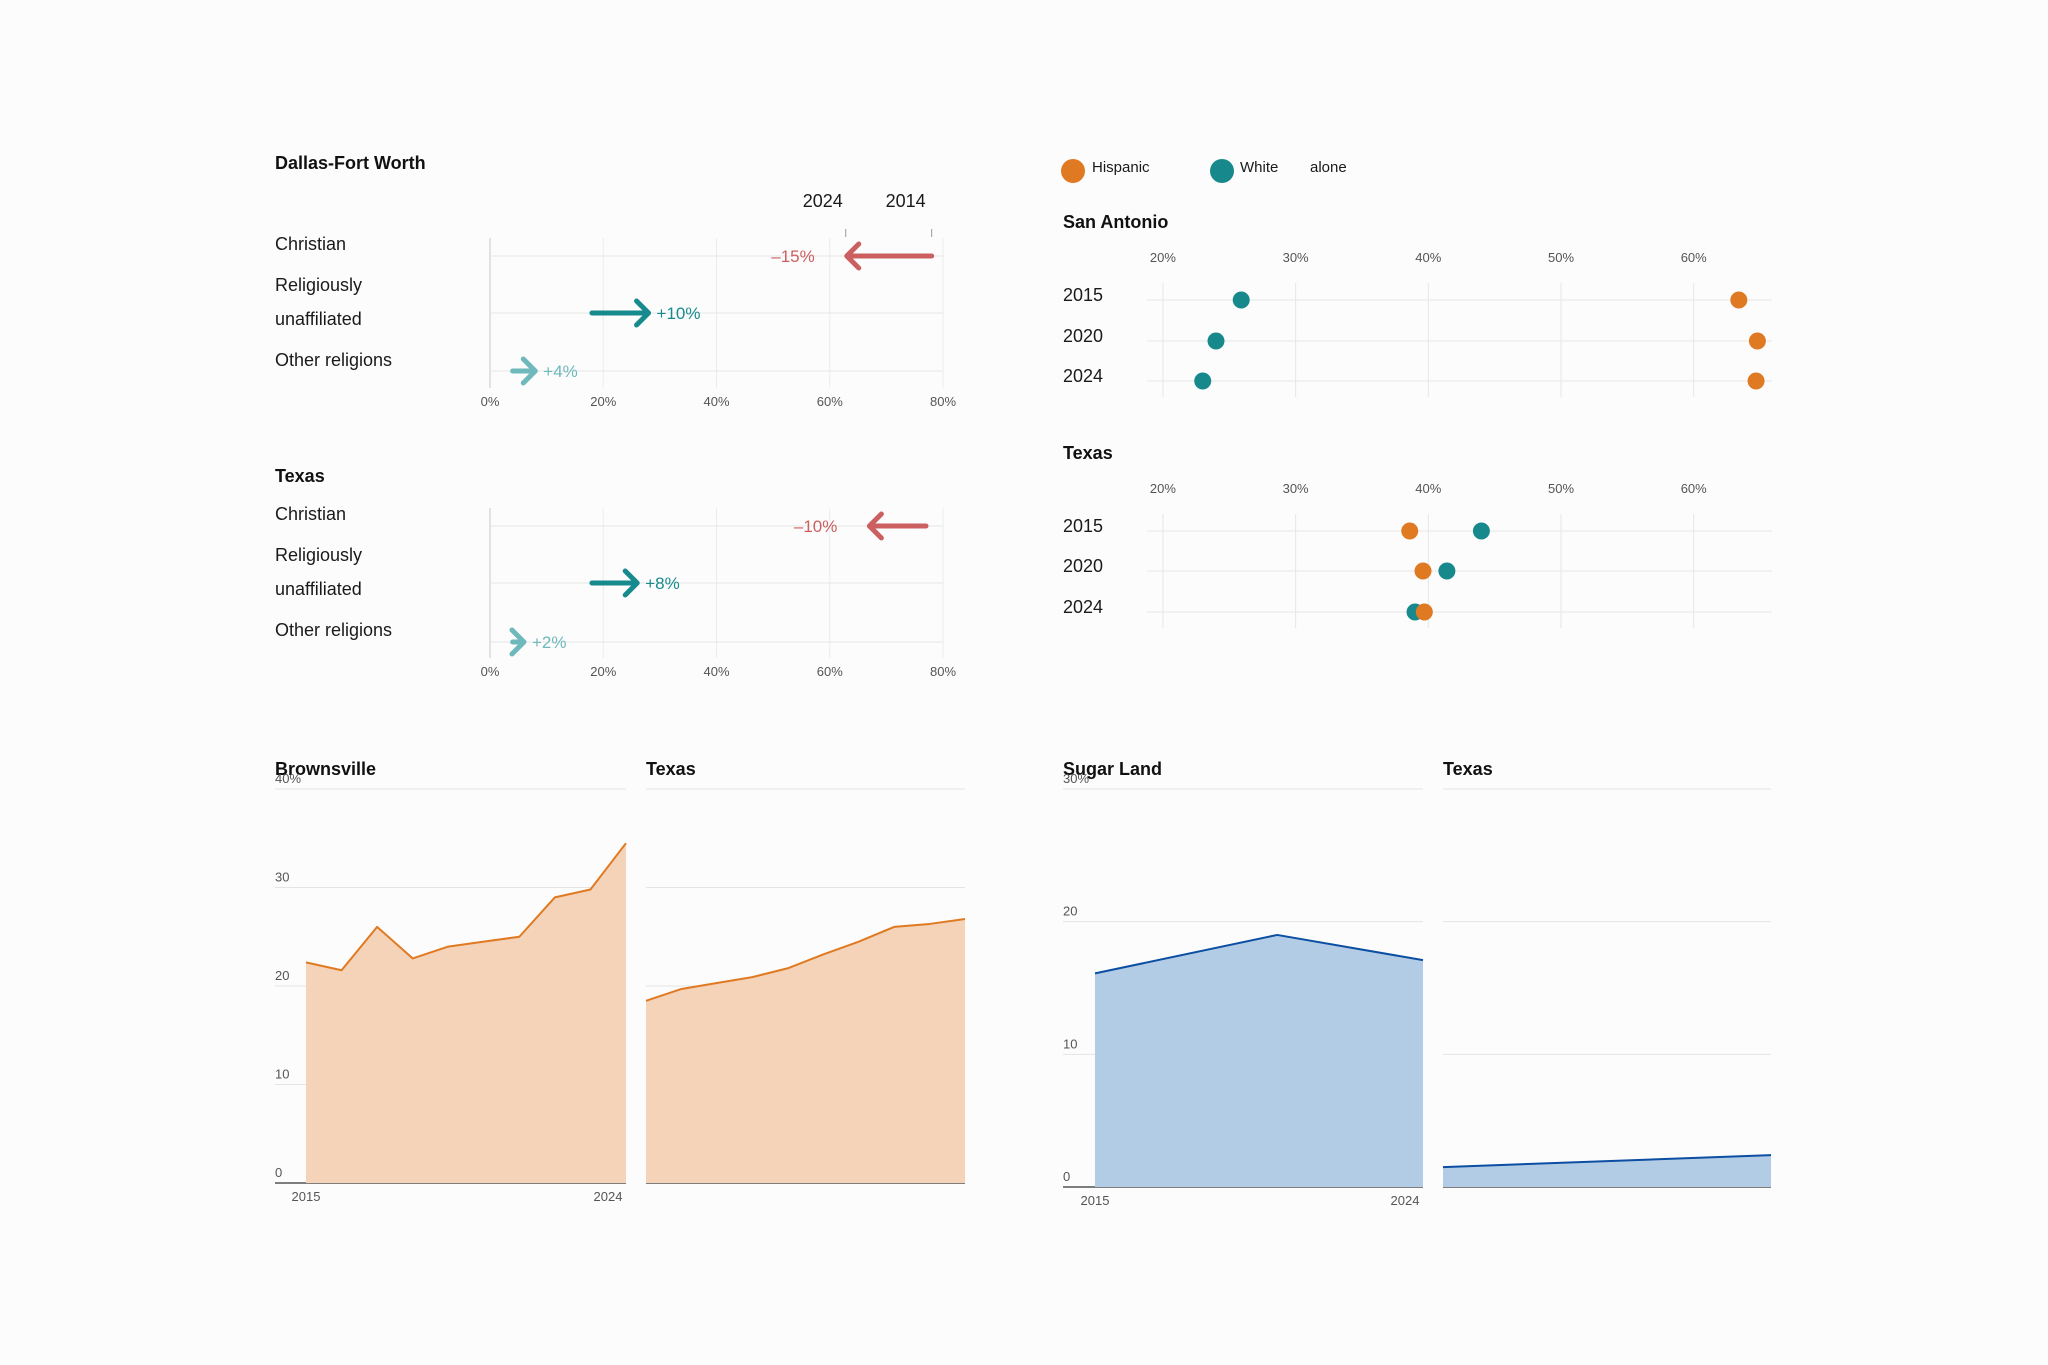  I want to click on y-tick-label: 30%, so click(1076, 778).